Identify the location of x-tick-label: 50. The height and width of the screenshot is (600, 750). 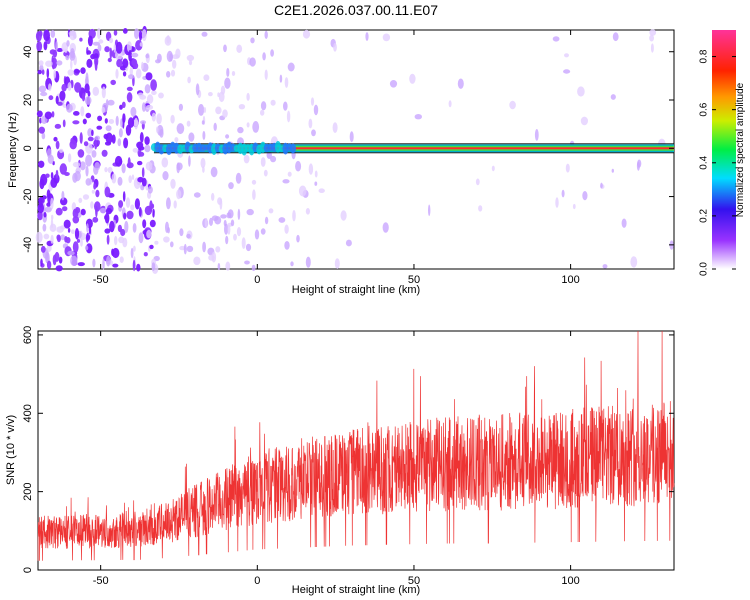
(414, 581).